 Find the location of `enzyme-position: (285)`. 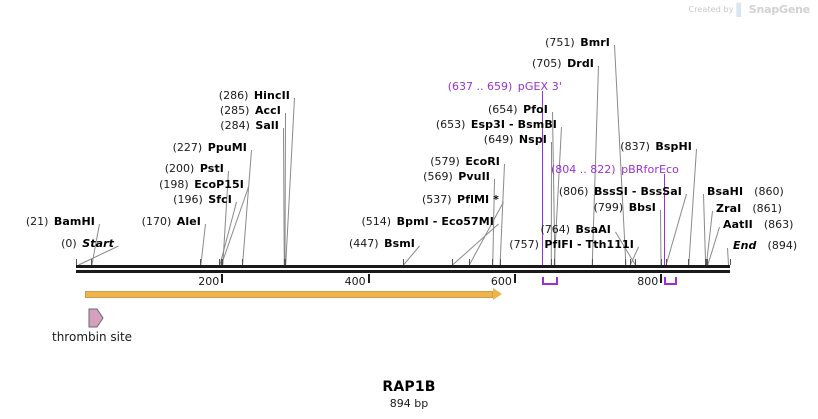

enzyme-position: (285) is located at coordinates (234, 110).